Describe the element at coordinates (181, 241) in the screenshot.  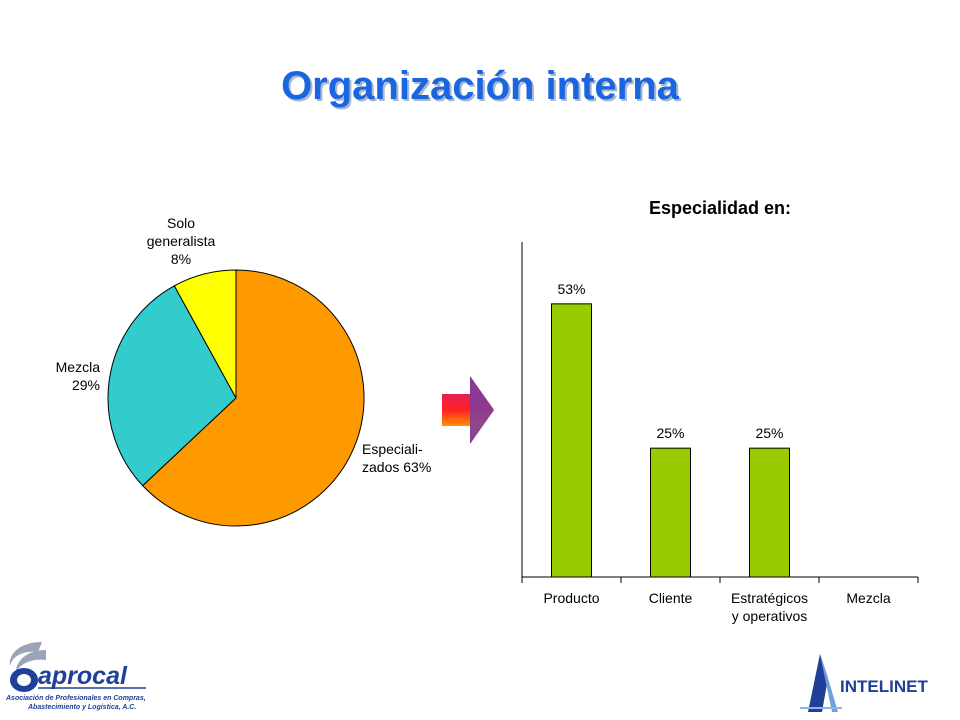
I see `pie-slice-label: Solo generalista 8%` at that location.